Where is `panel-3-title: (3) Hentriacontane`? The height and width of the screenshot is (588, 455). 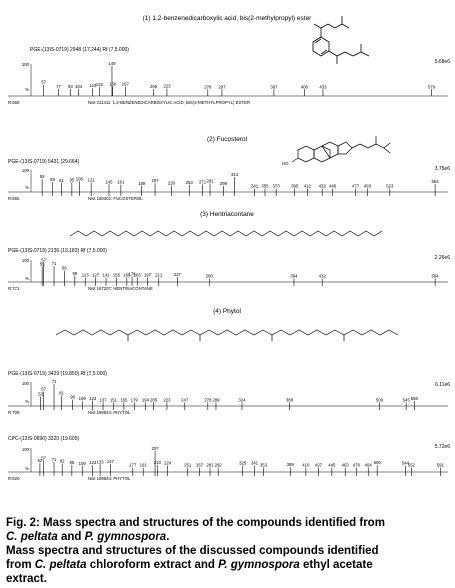 panel-3-title: (3) Hentriacontane is located at coordinates (227, 214).